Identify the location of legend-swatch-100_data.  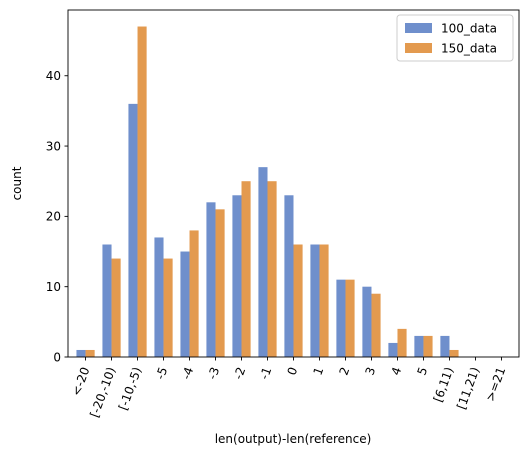
(418, 28).